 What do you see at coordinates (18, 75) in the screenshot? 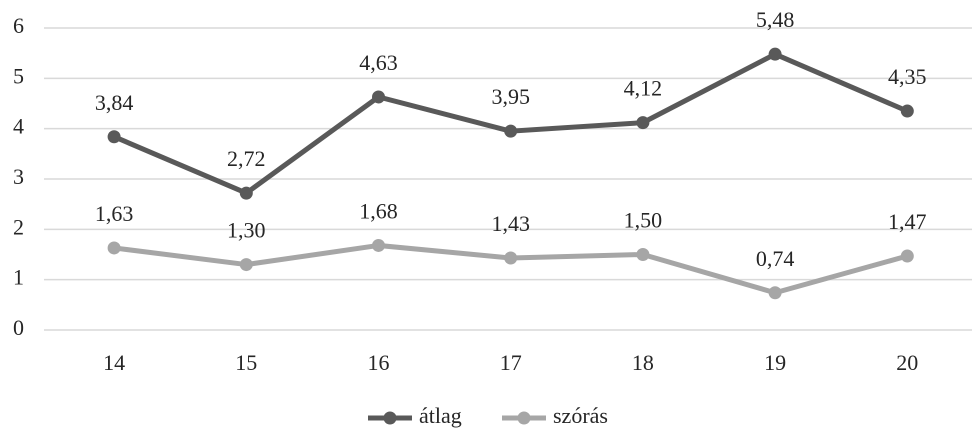
I see `y-tick-label: 5` at bounding box center [18, 75].